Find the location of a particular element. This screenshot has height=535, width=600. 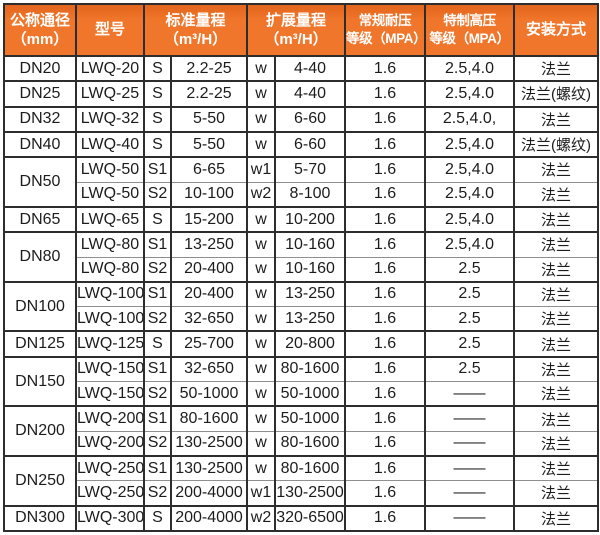

table-row: DN100 LWQ-100 S1 20-400 w 13-250 1.6 2.5 法兰 is located at coordinates (301, 306).